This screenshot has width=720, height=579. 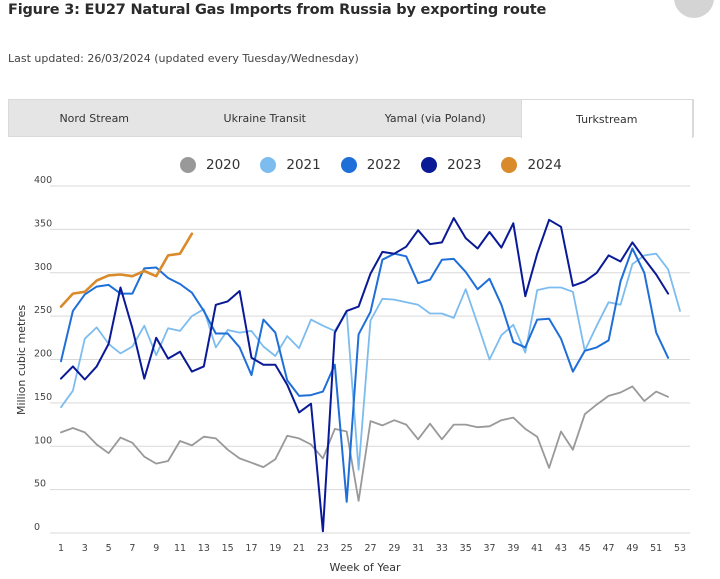 I want to click on legend-dot-2023, so click(x=429, y=165).